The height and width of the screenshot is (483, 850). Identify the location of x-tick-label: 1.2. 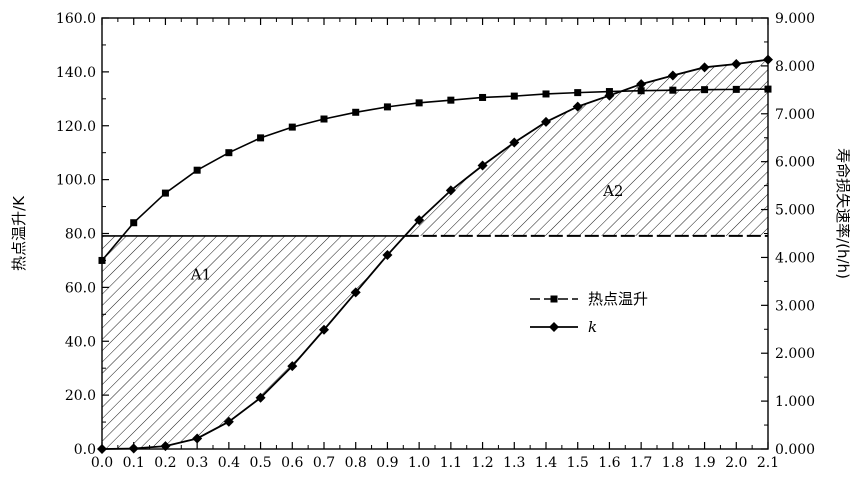
(482, 463).